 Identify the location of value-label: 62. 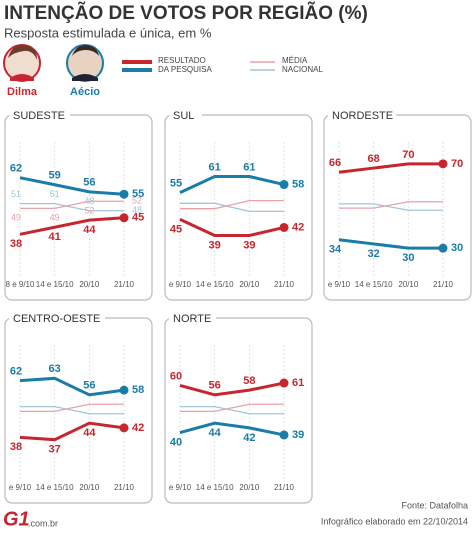
(16, 169).